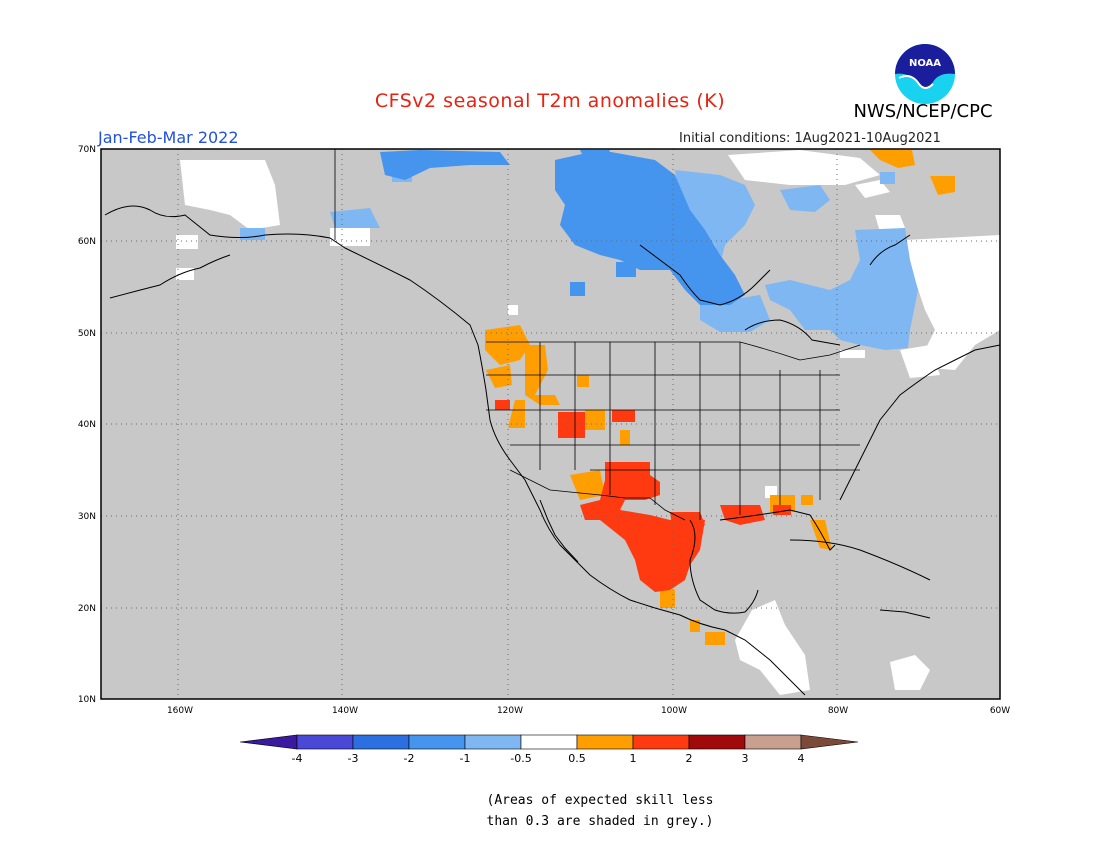  I want to click on lat-label: 60N, so click(87, 242).